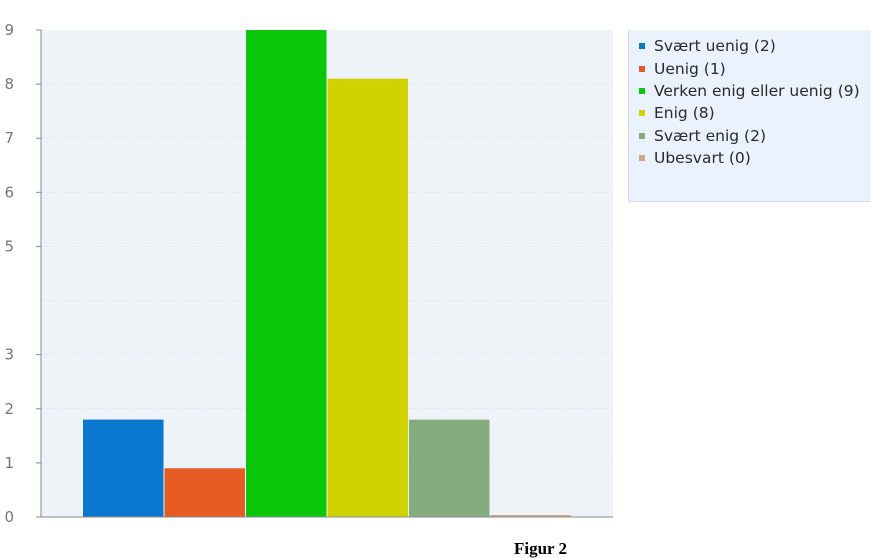  What do you see at coordinates (750, 68) in the screenshot?
I see `legend-item: Uenig (1)` at bounding box center [750, 68].